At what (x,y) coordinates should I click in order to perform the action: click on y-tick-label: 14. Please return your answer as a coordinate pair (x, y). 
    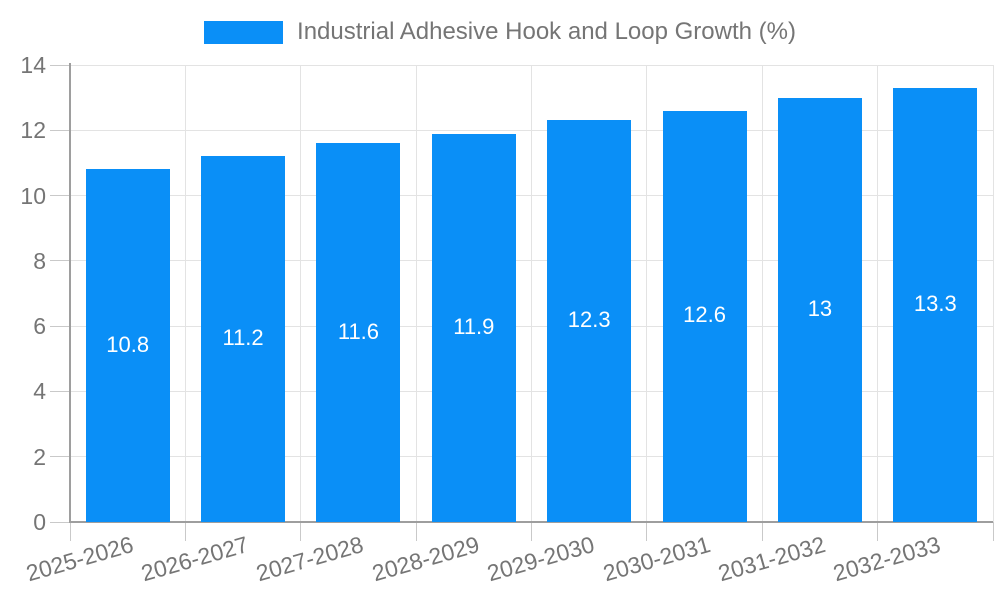
    Looking at the image, I should click on (33, 65).